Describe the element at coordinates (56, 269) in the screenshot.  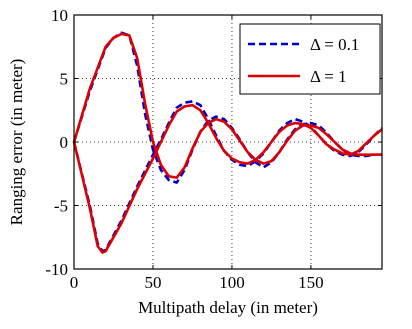
I see `y-tick-label: -10` at that location.